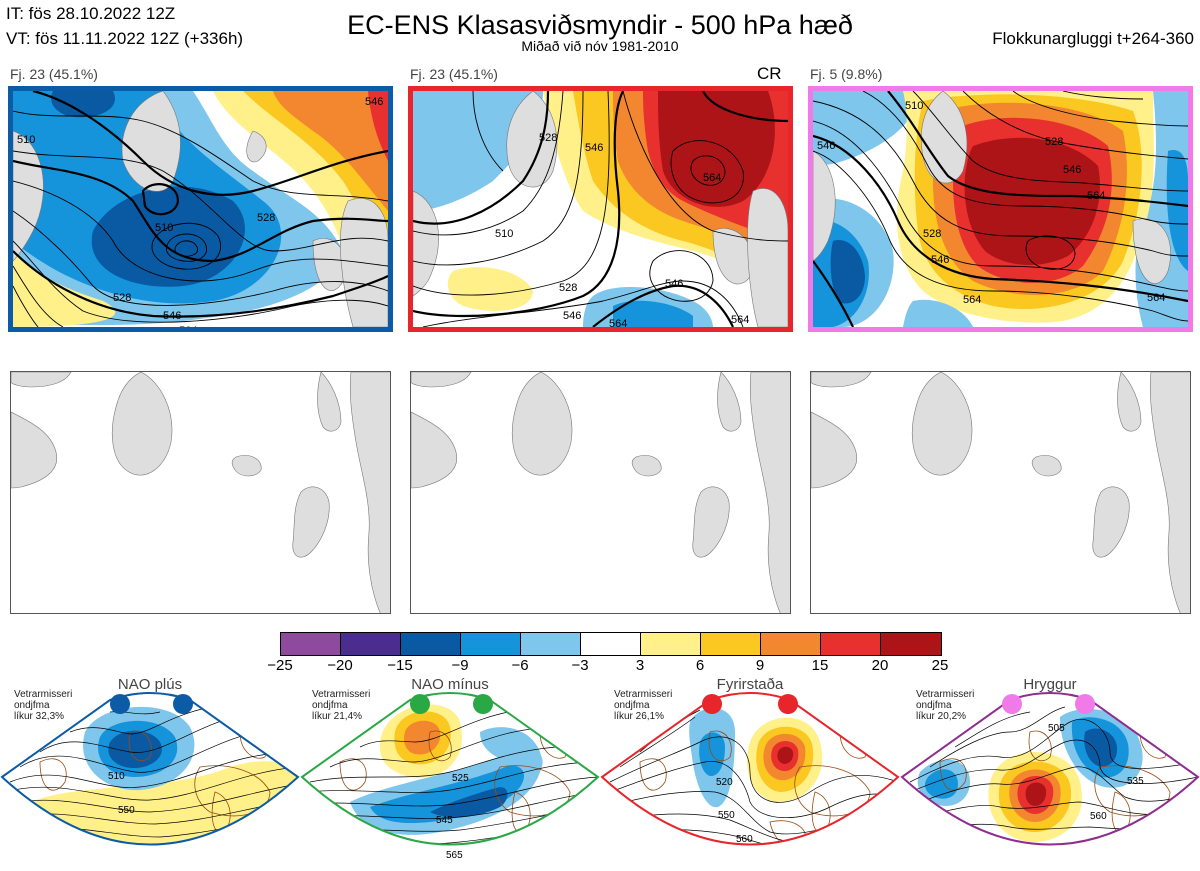  What do you see at coordinates (200, 211) in the screenshot?
I see `contour-labels: 510 510 528 546 528 546 564` at bounding box center [200, 211].